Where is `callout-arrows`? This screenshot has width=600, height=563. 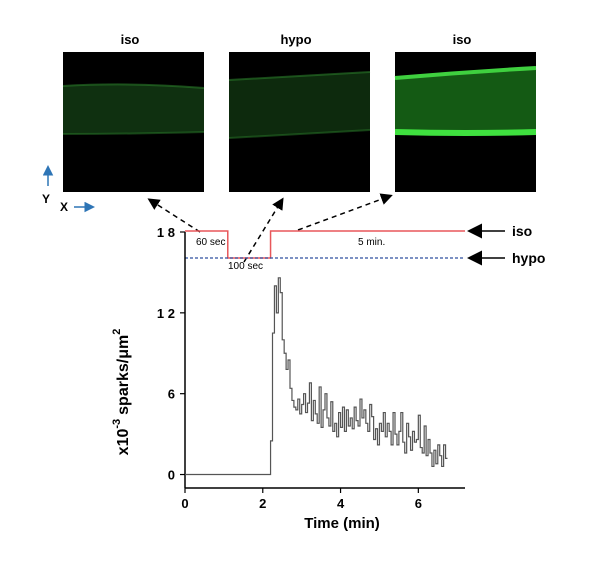
callout-arrows is located at coordinates (270, 228).